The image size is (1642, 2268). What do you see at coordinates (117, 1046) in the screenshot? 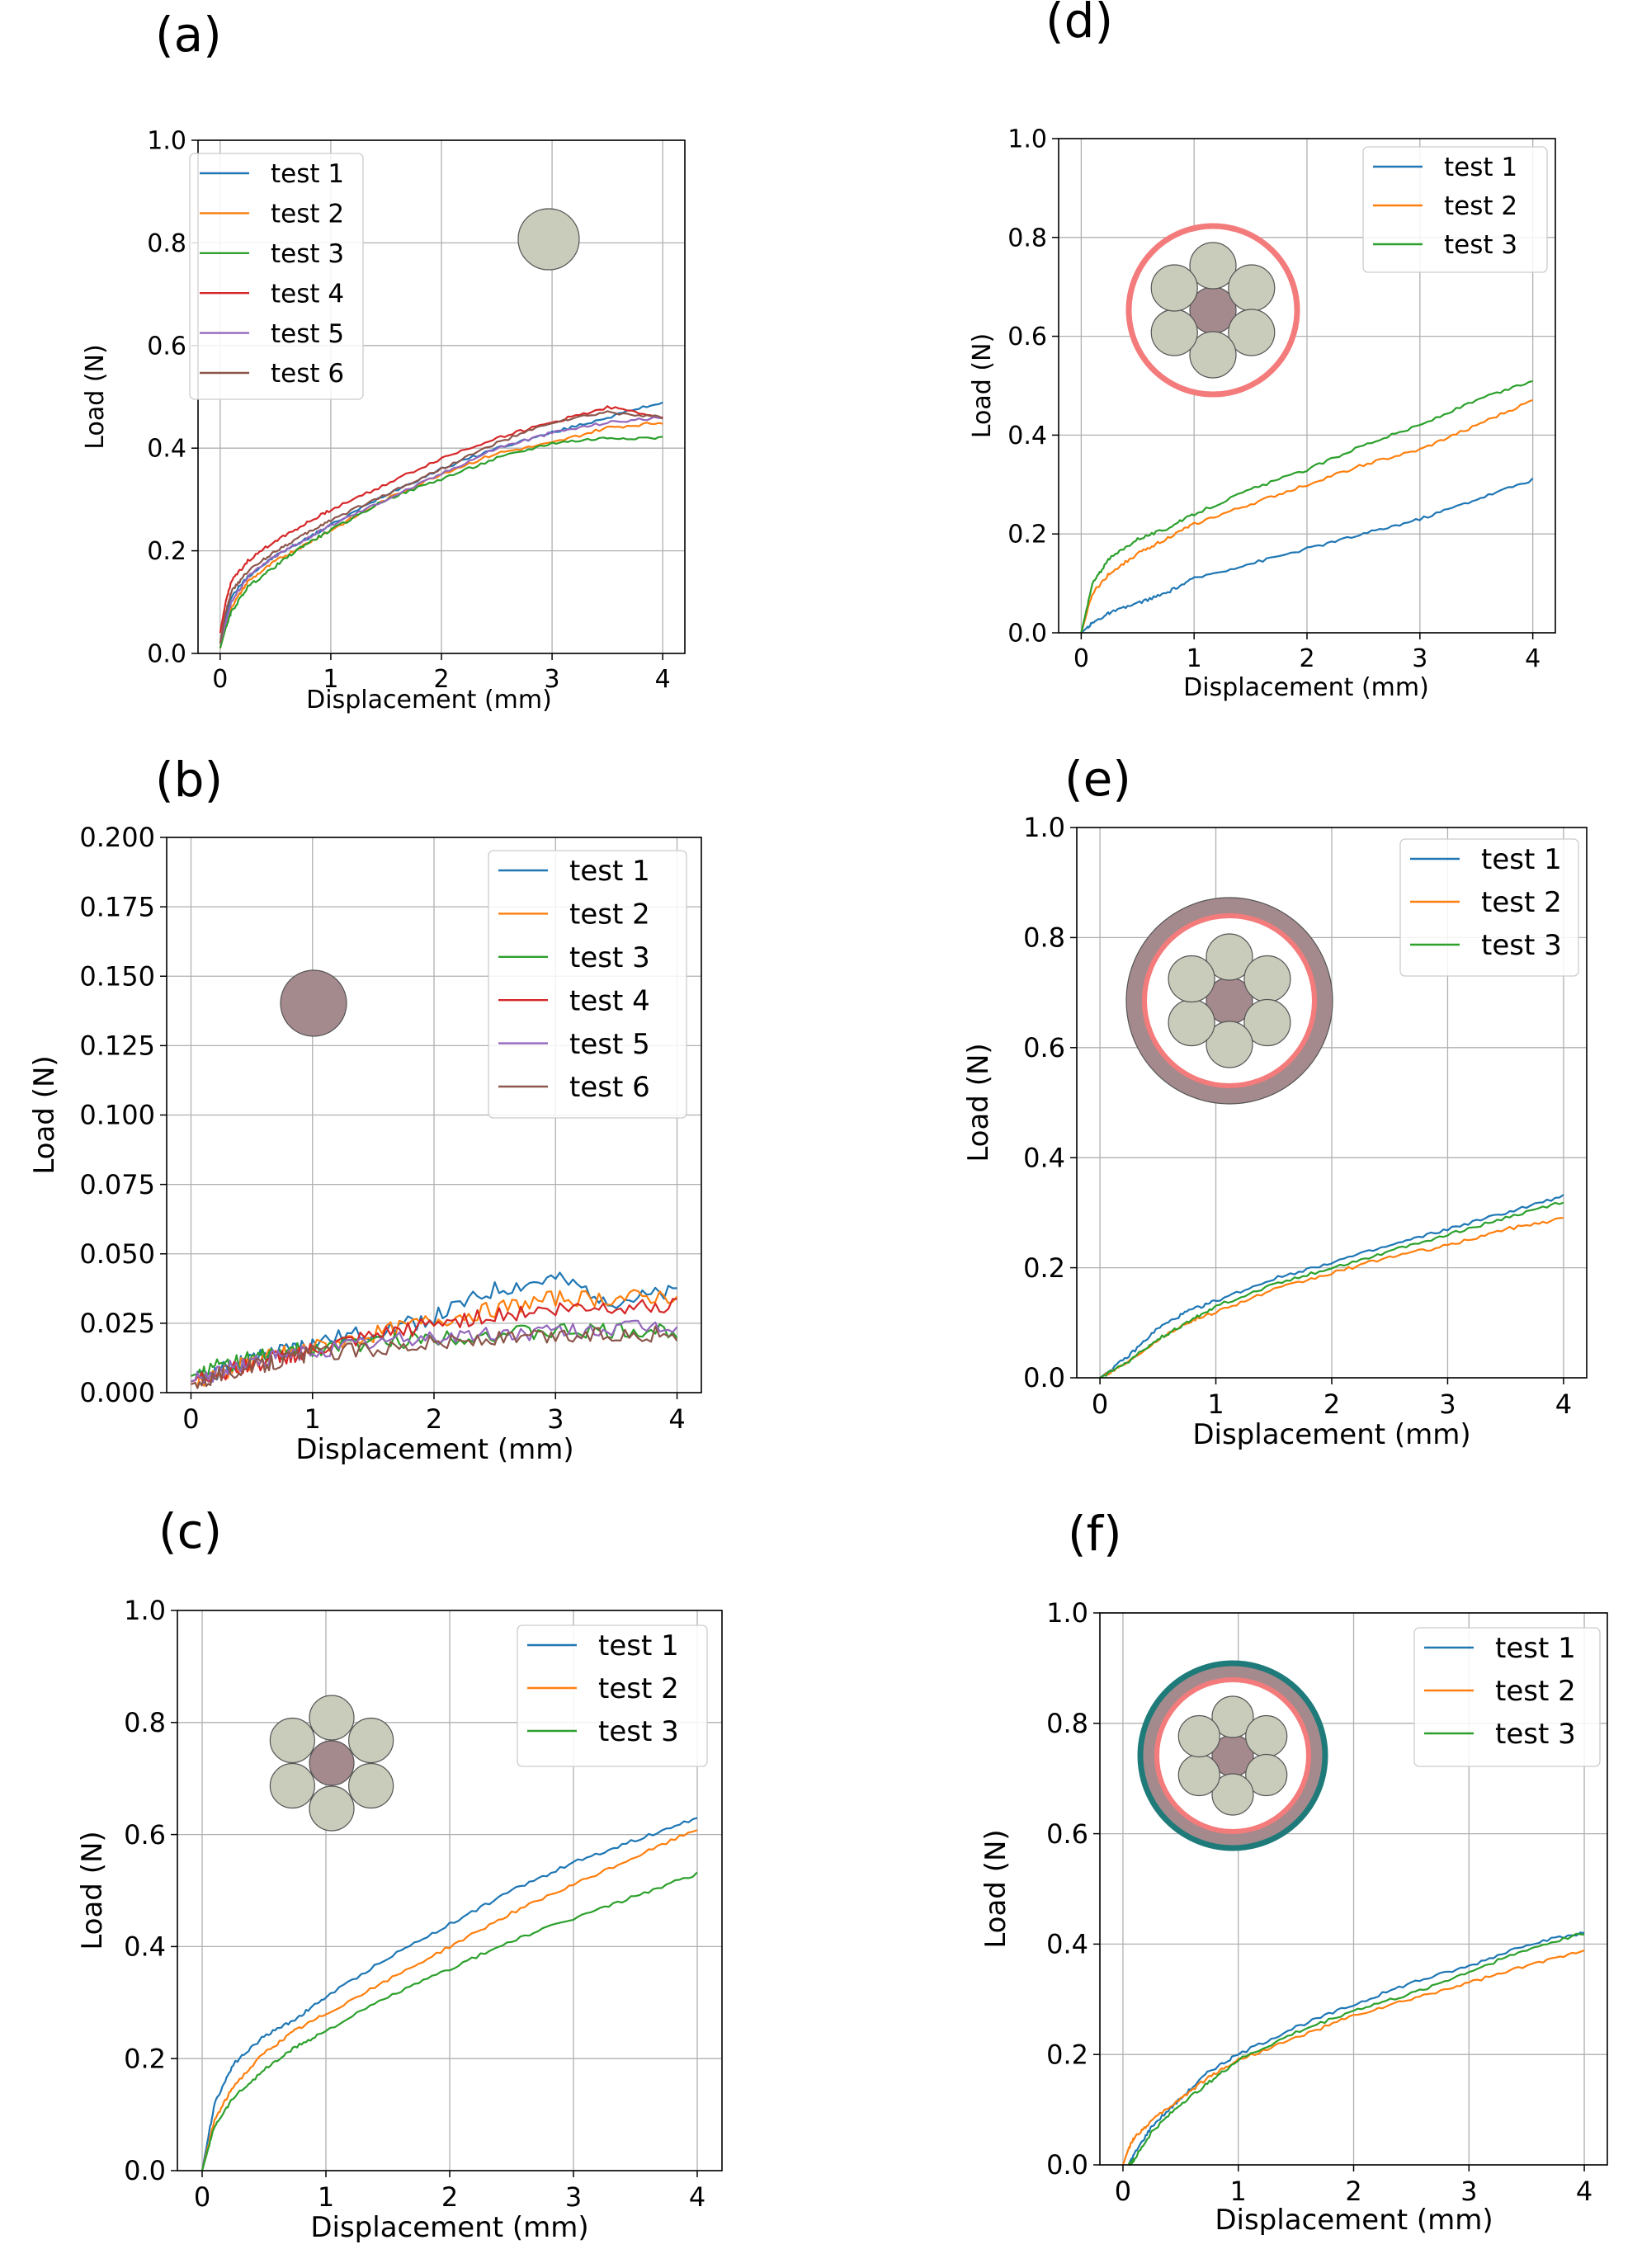
I see `y-tick-label: 0.125` at bounding box center [117, 1046].